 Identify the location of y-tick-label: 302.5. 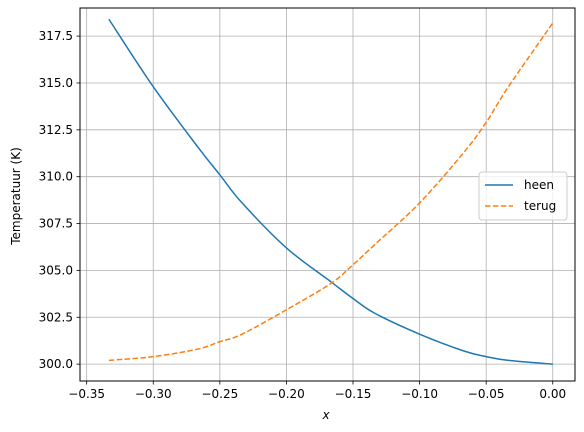
(56, 317).